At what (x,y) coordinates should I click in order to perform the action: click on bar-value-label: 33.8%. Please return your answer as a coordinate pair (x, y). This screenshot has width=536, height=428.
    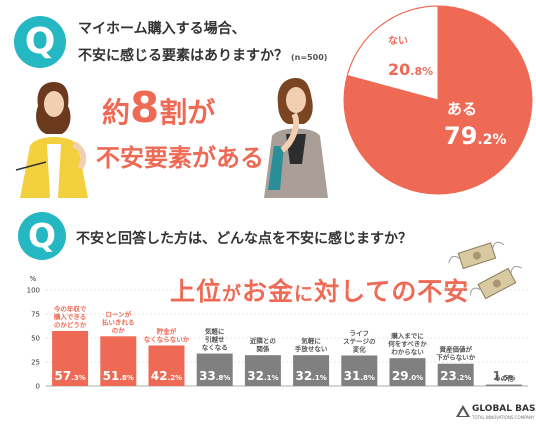
    Looking at the image, I should click on (214, 376).